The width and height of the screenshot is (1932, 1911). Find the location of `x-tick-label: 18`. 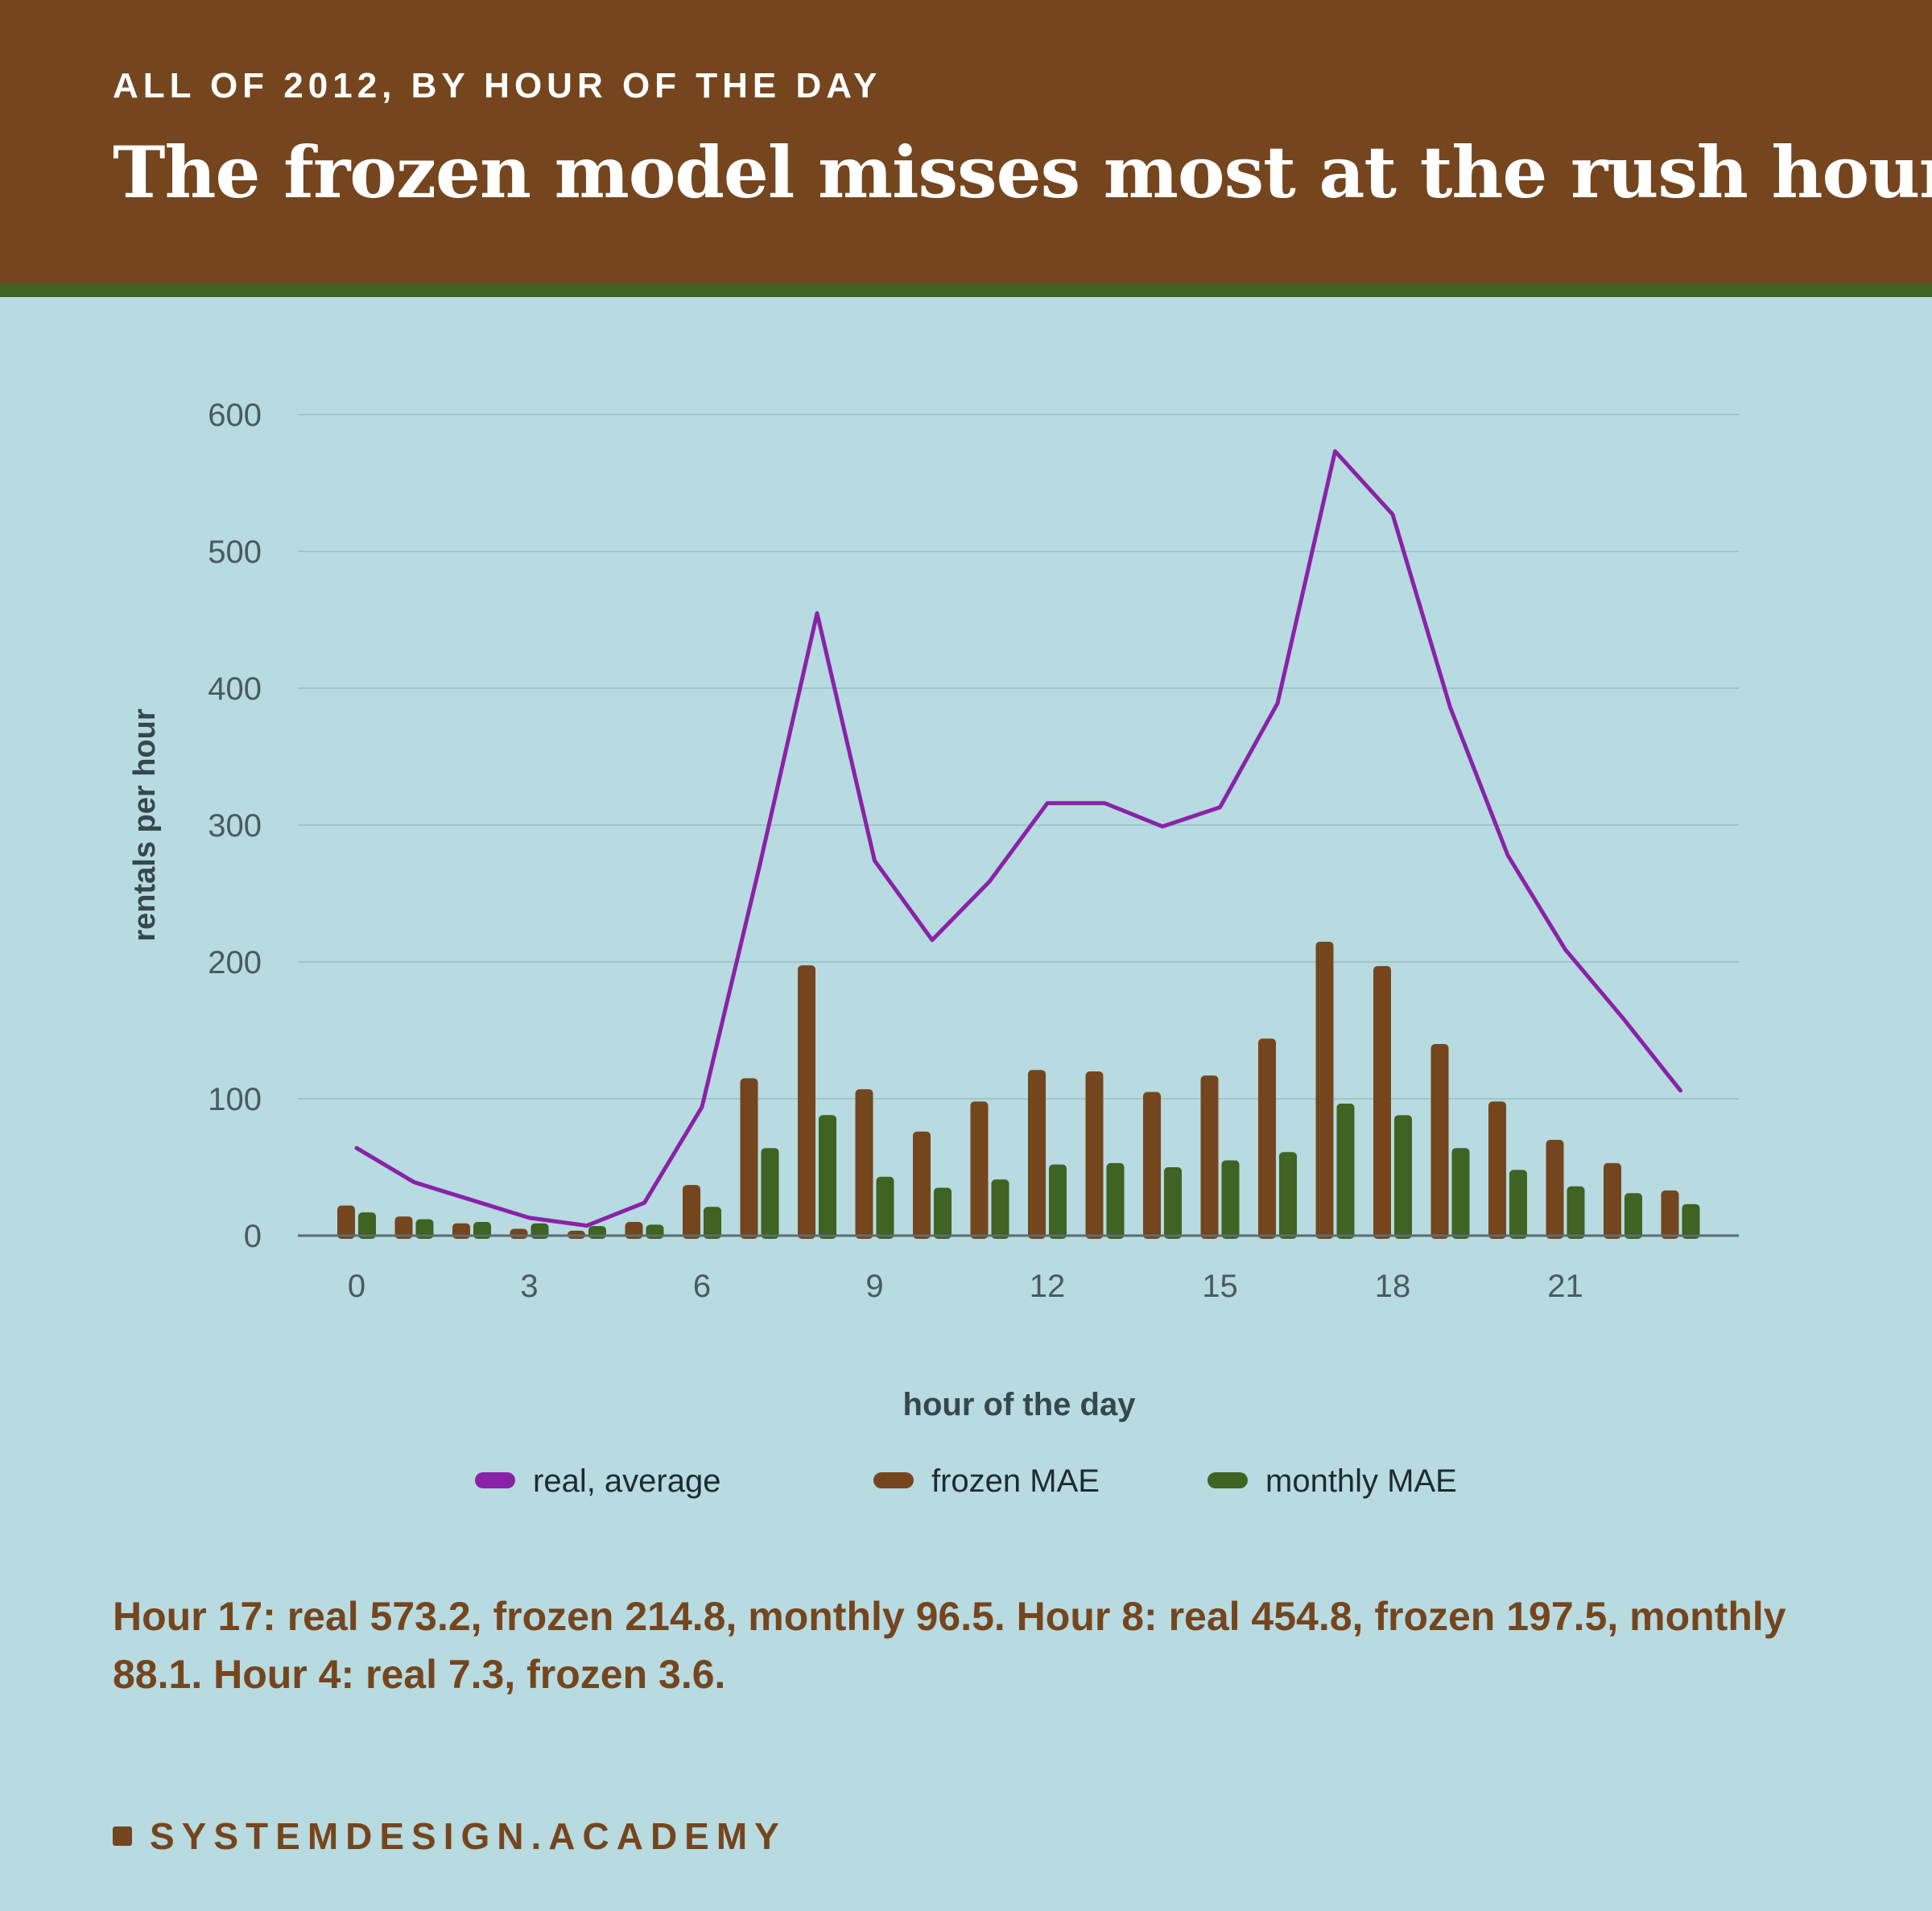

x-tick-label: 18 is located at coordinates (1393, 1286).